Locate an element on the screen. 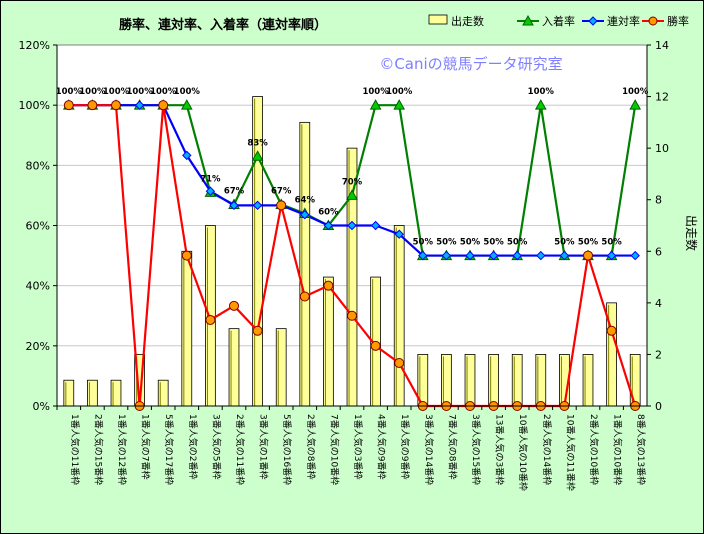 The height and width of the screenshot is (534, 704). y-right-tick-label: 6 is located at coordinates (658, 251).